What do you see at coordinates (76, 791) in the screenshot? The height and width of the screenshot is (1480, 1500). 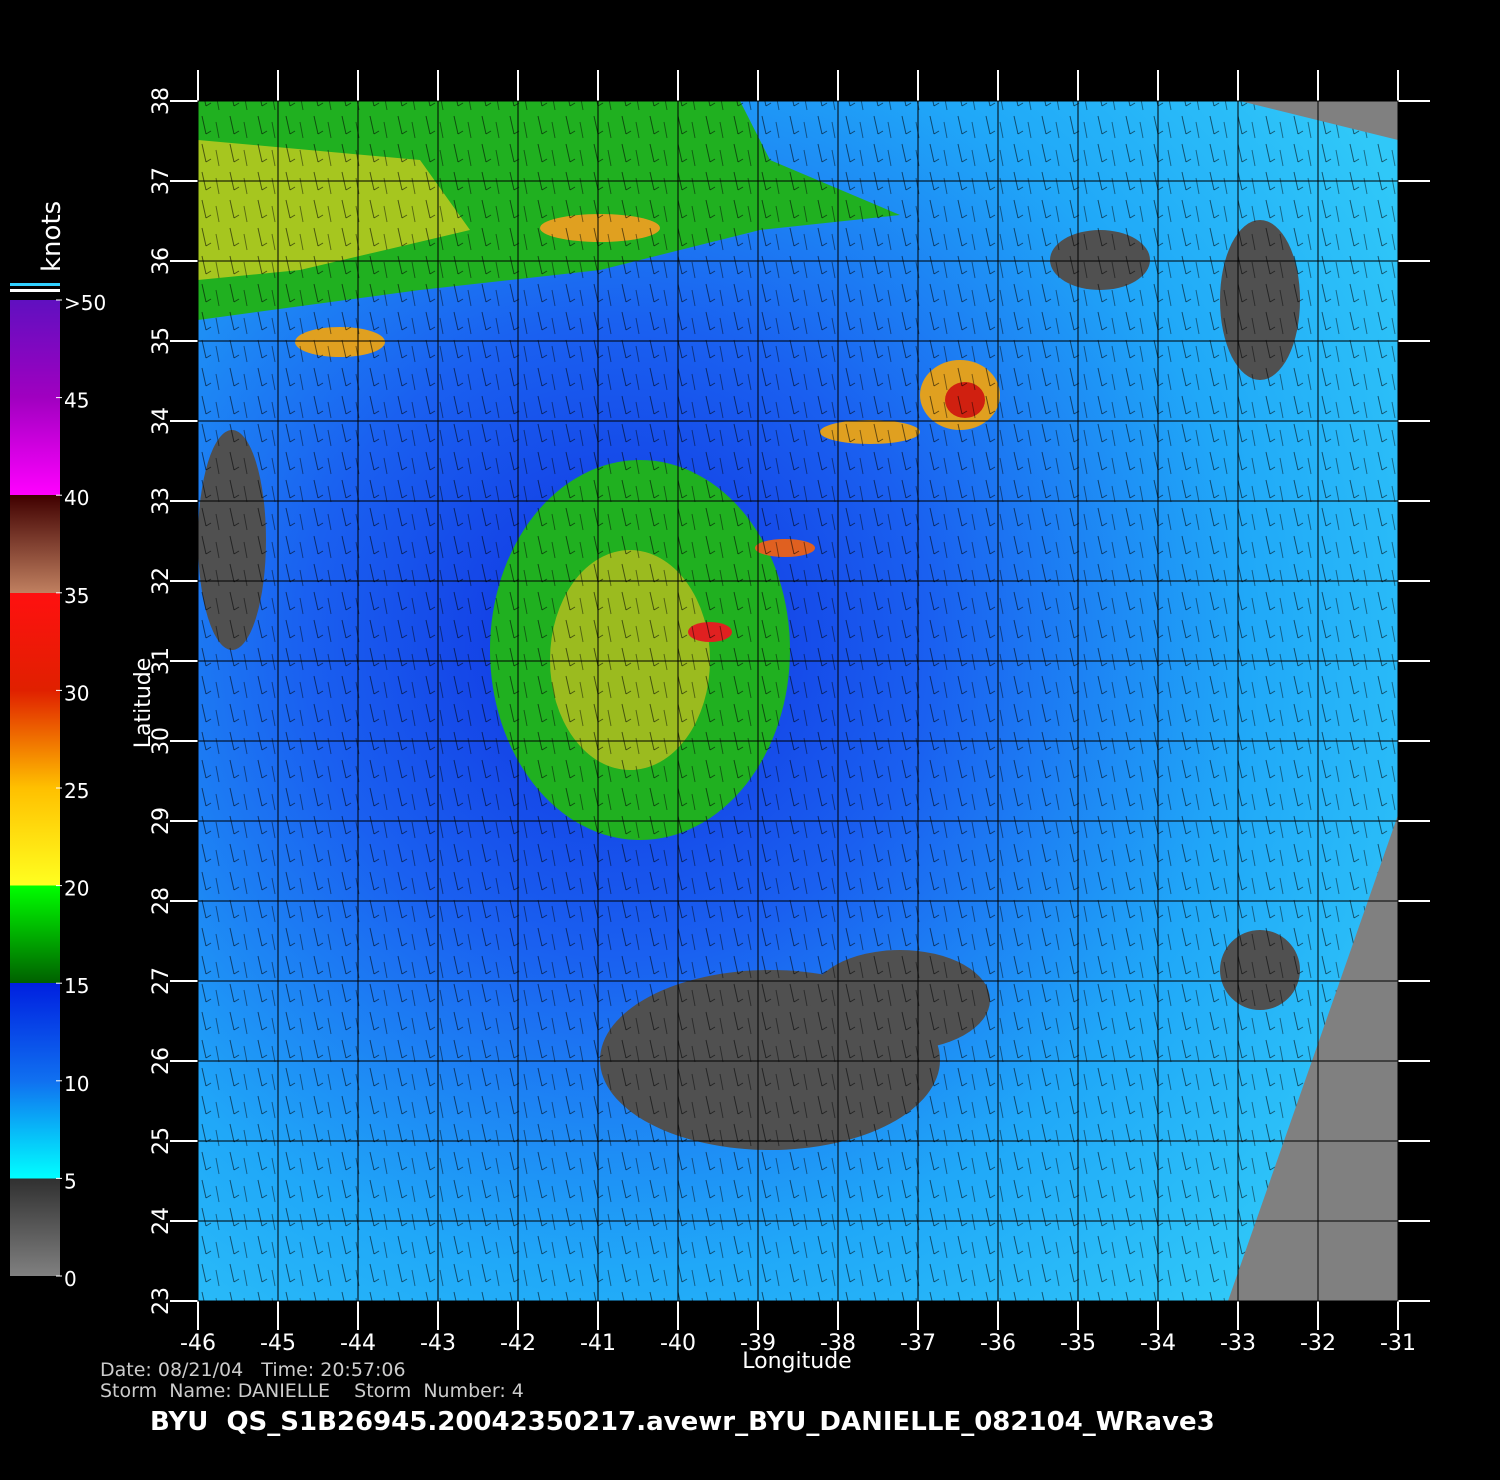 I see `colorbar-tick-label: 25` at bounding box center [76, 791].